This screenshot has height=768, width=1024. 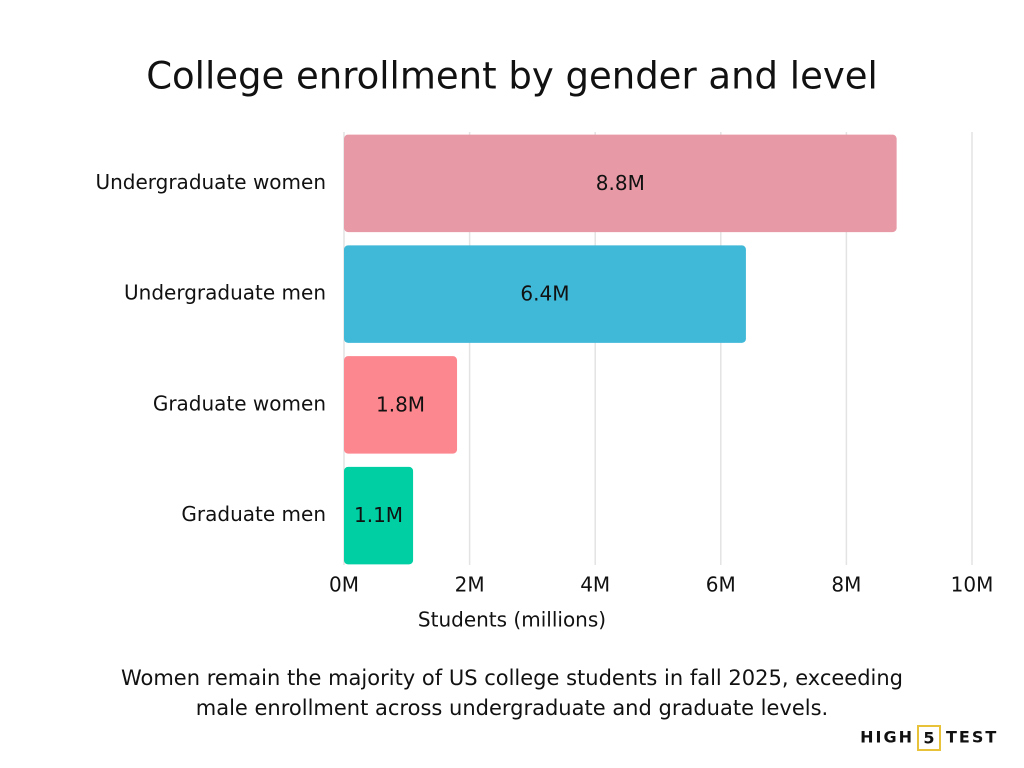 I want to click on x-tick-label: 6M, so click(x=721, y=585).